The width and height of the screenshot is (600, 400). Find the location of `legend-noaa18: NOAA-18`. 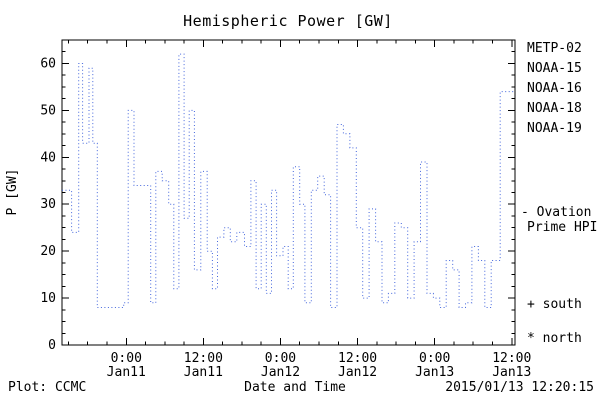

legend-noaa18: NOAA-18 is located at coordinates (554, 108).